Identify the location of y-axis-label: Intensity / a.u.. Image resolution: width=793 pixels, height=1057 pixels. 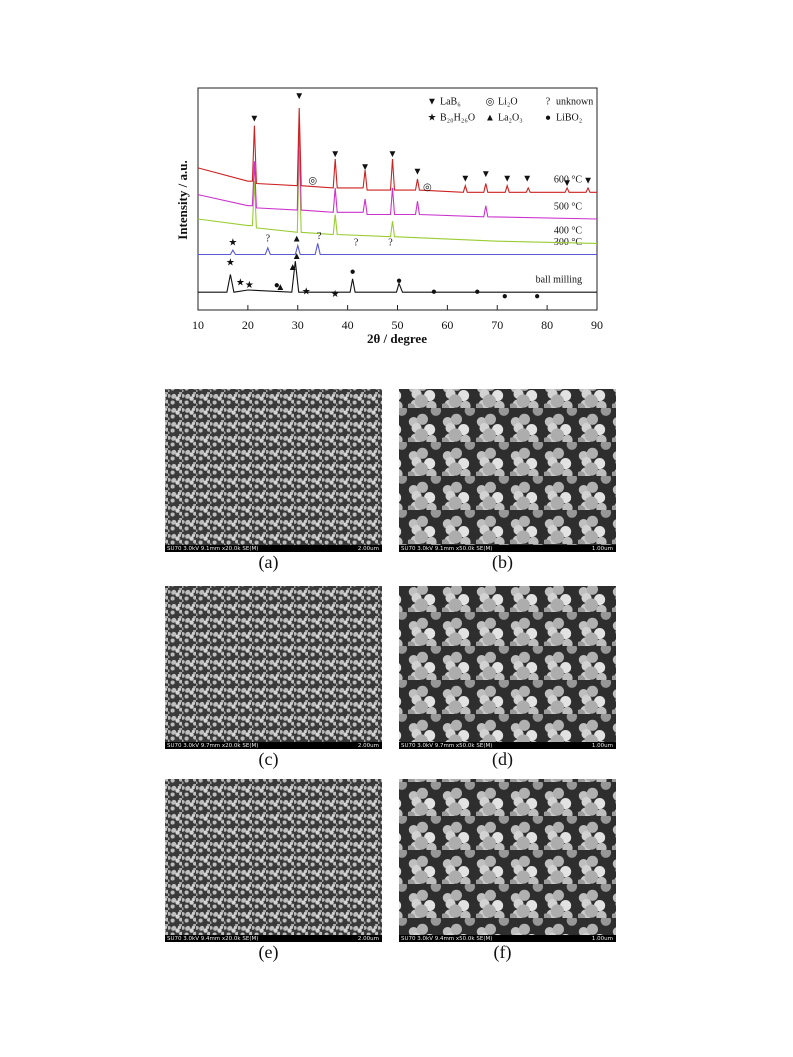
(182, 199).